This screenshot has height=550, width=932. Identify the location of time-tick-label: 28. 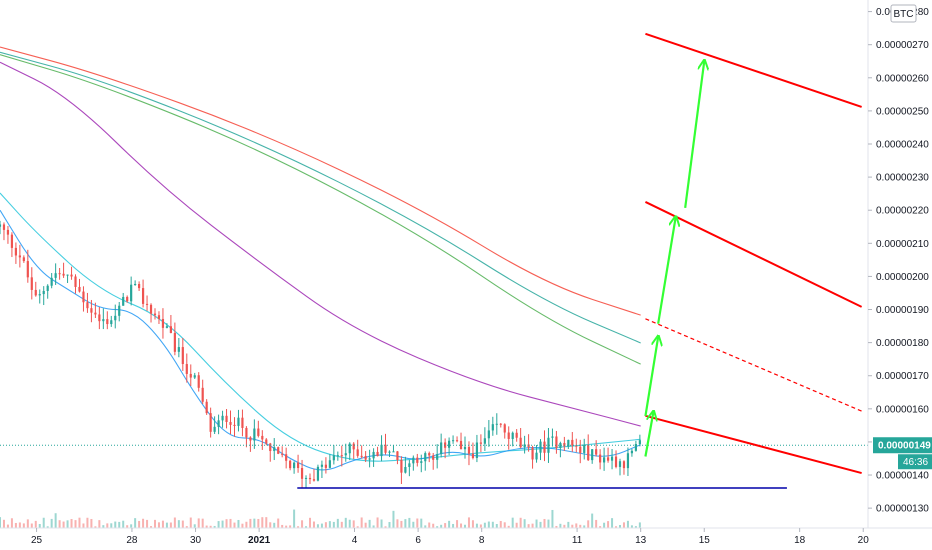
(132, 540).